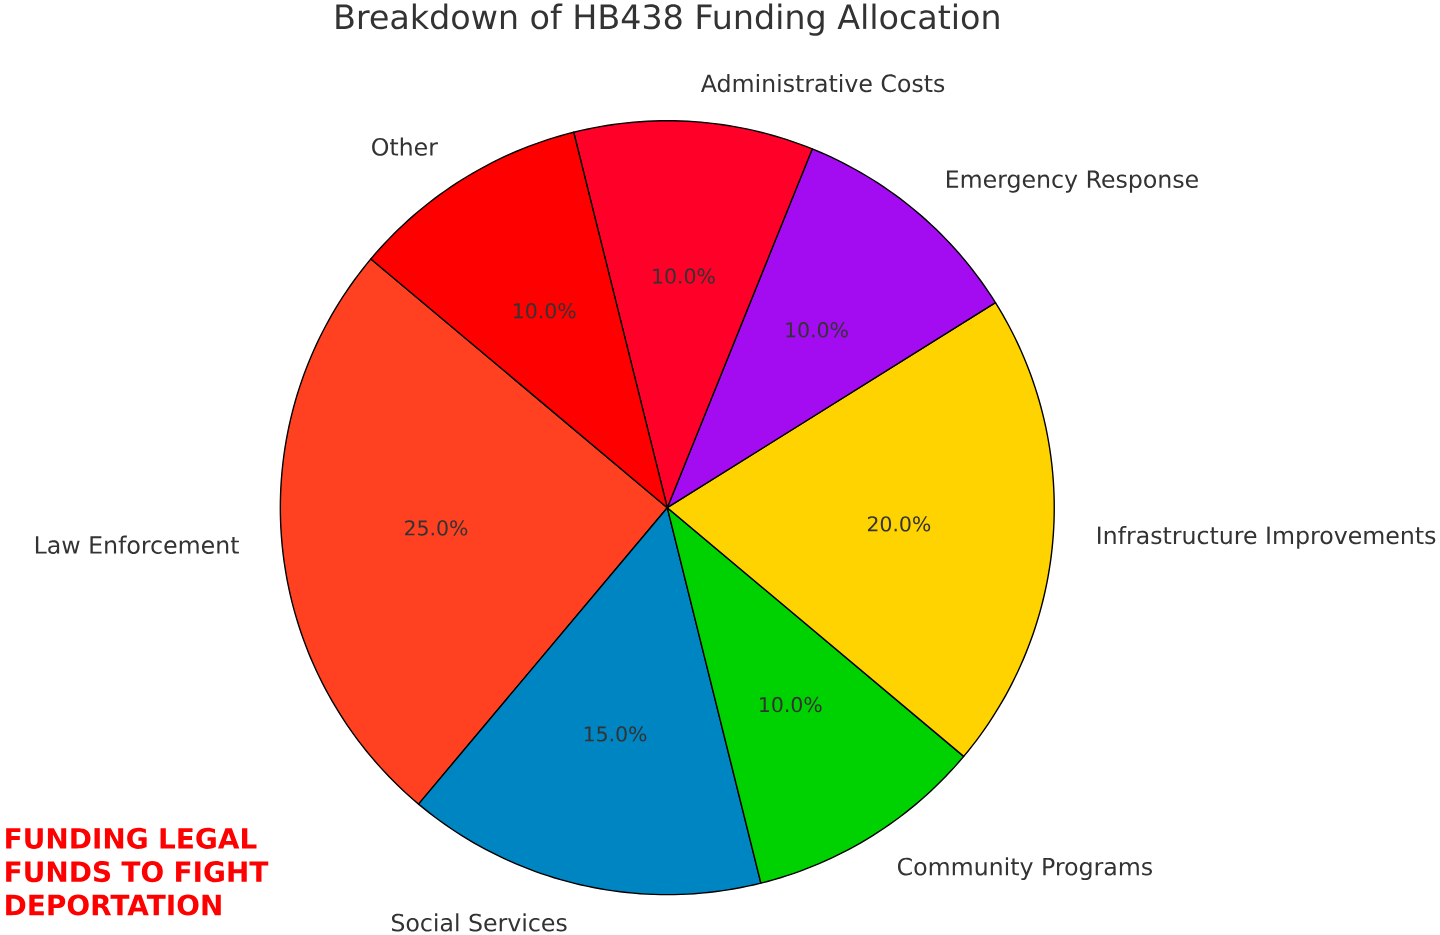  Describe the element at coordinates (137, 544) in the screenshot. I see `slice-label: Law Enforcement` at that location.